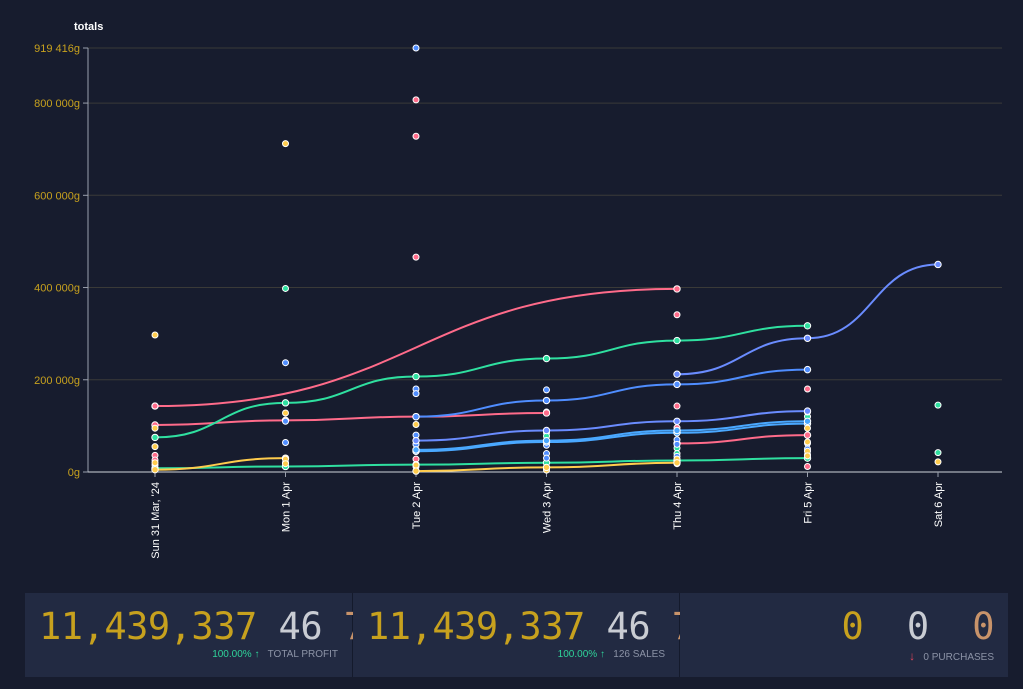 This screenshot has height=689, width=1023. I want to click on chart-title: totals, so click(88, 27).